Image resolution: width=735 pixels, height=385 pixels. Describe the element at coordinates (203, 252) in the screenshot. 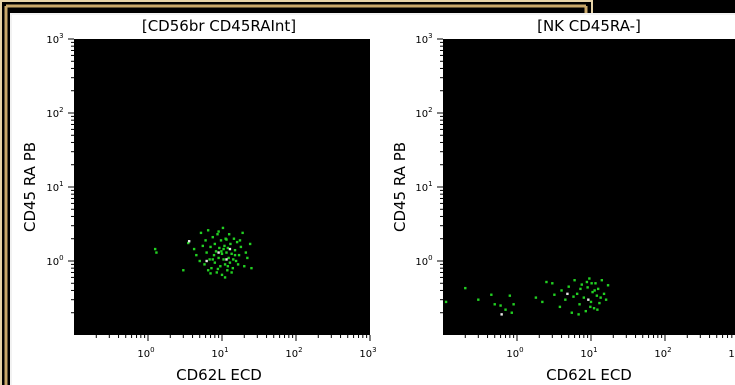

I see `panel-1-points` at that location.